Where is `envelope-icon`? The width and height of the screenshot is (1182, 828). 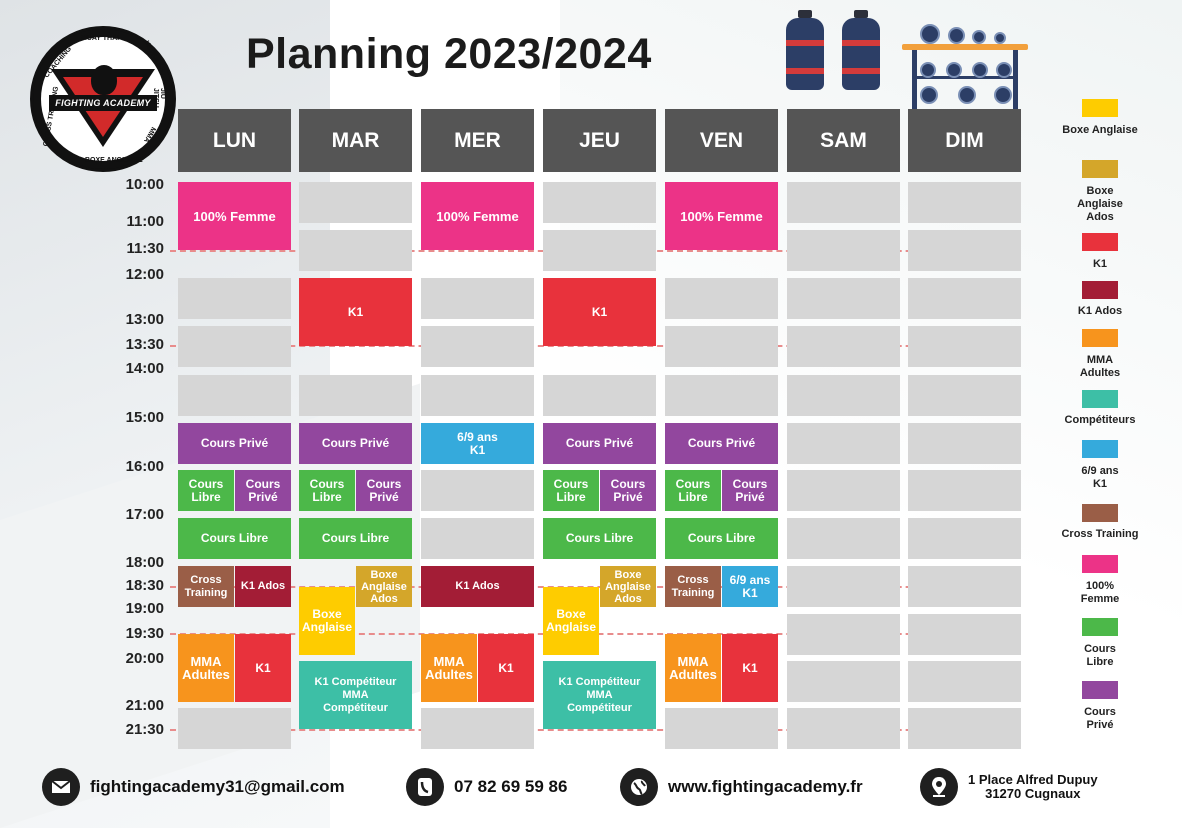 envelope-icon is located at coordinates (61, 787).